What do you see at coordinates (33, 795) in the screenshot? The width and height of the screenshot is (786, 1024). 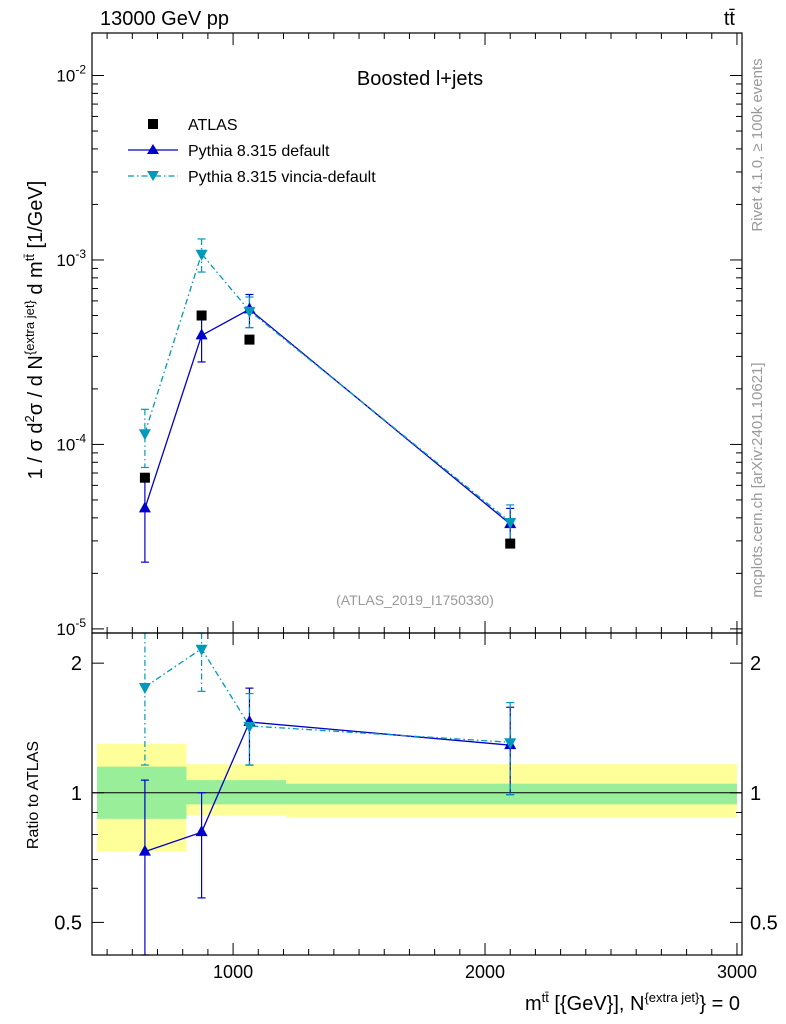 I see `ratio-y-axis-title: Ratio to ATLAS` at bounding box center [33, 795].